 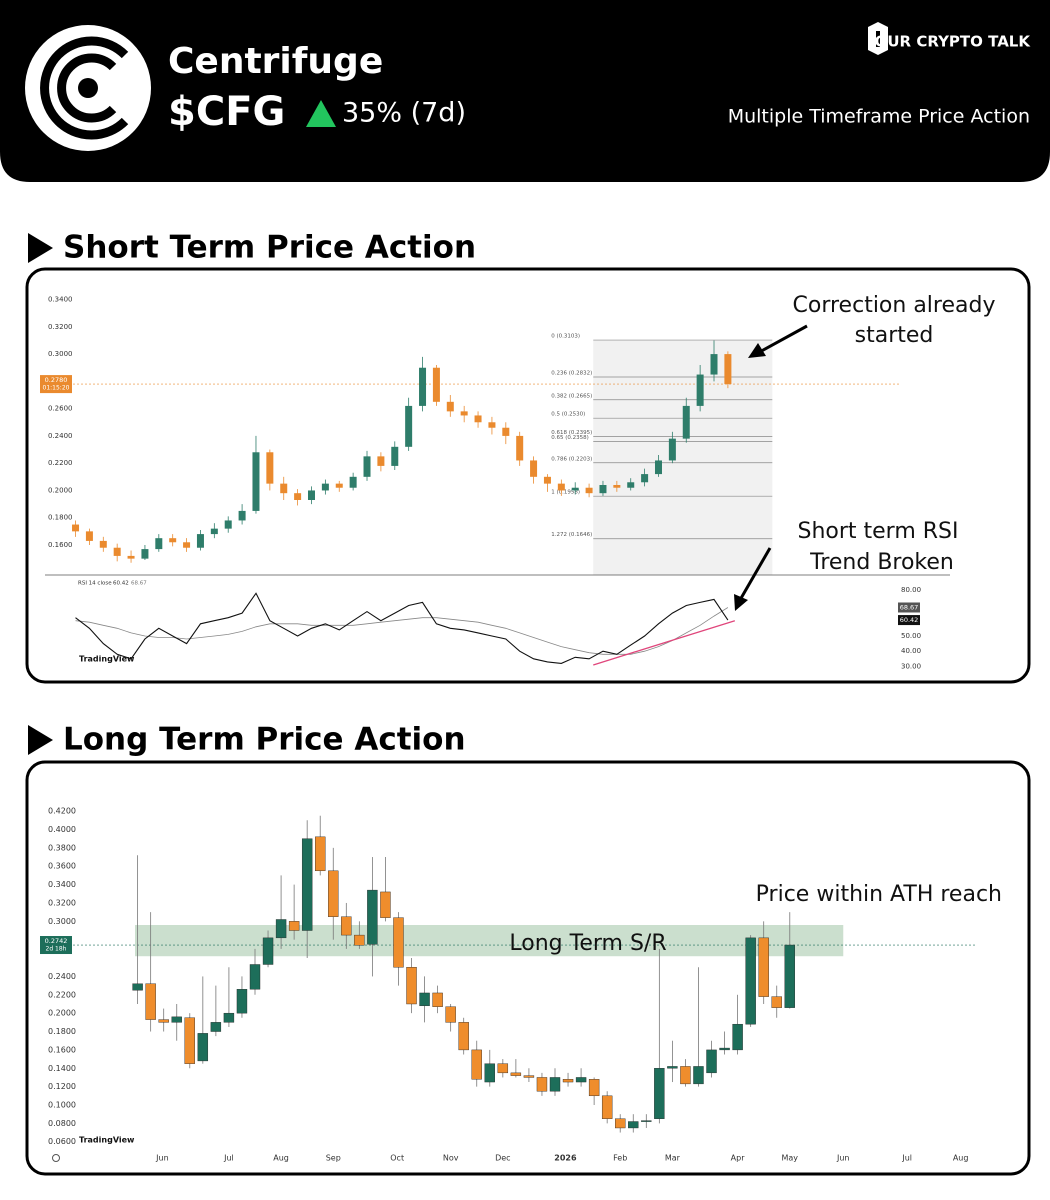 What do you see at coordinates (909, 620) in the screenshot?
I see `rsi-value-label: 60.42` at bounding box center [909, 620].